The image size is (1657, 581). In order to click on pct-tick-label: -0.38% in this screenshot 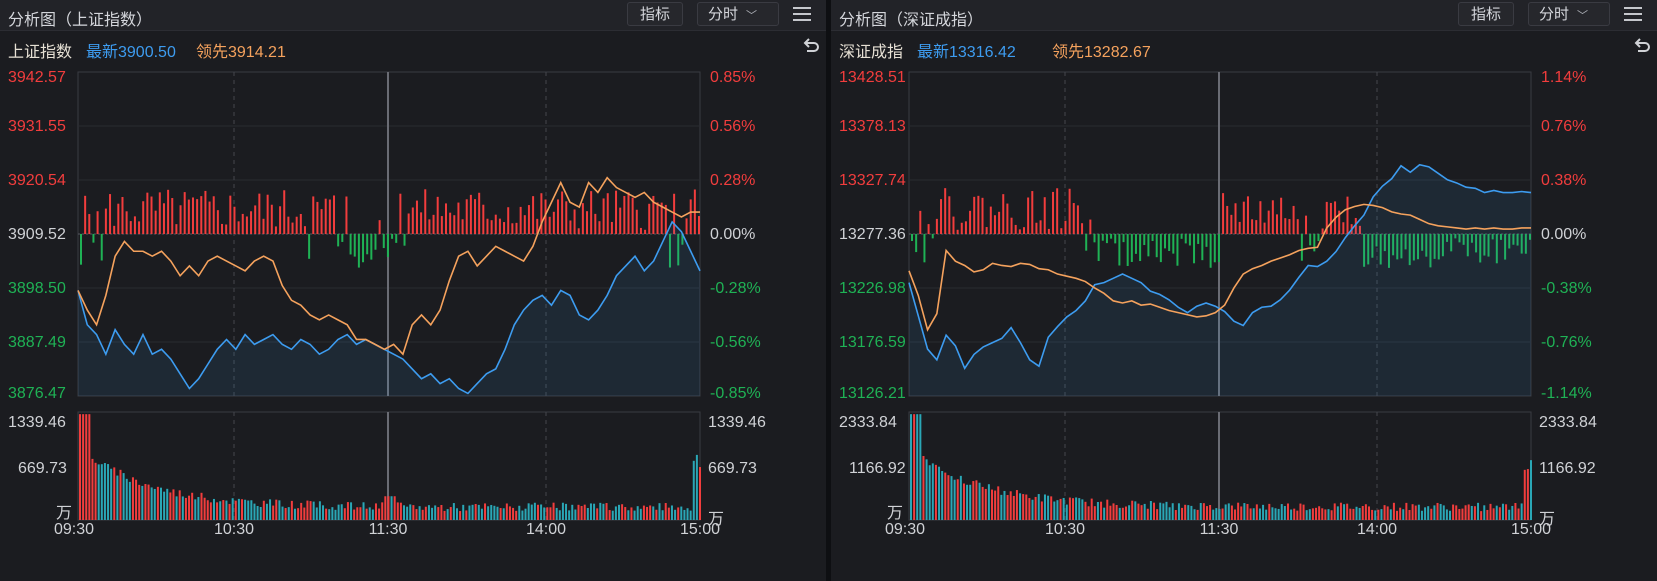, I will do `click(1566, 288)`.